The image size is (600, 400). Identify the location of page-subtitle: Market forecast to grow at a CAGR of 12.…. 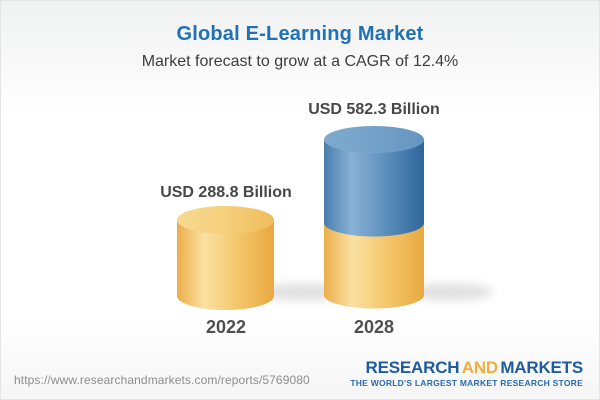
(300, 61).